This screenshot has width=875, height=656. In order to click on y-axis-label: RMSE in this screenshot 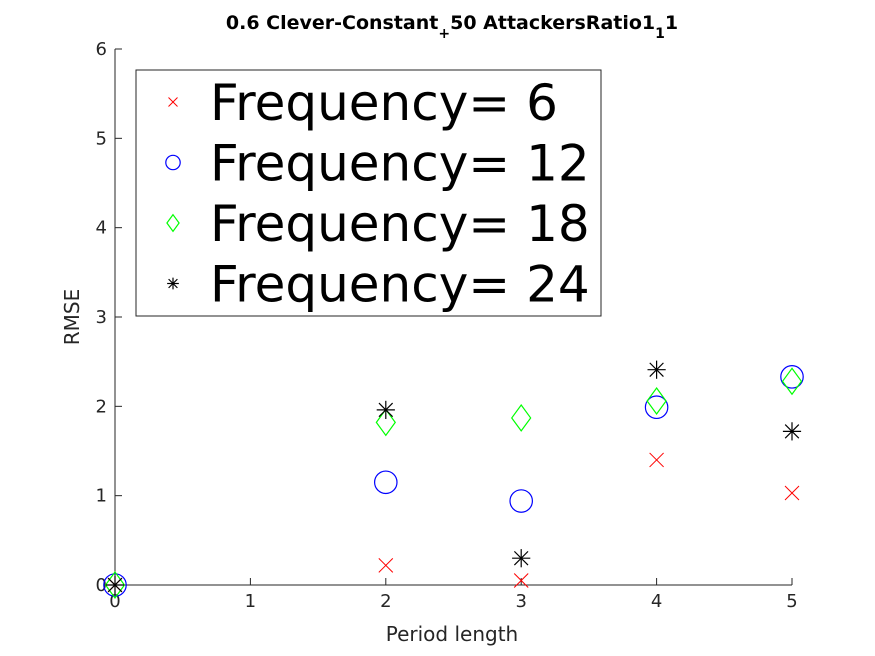, I will do `click(72, 317)`.